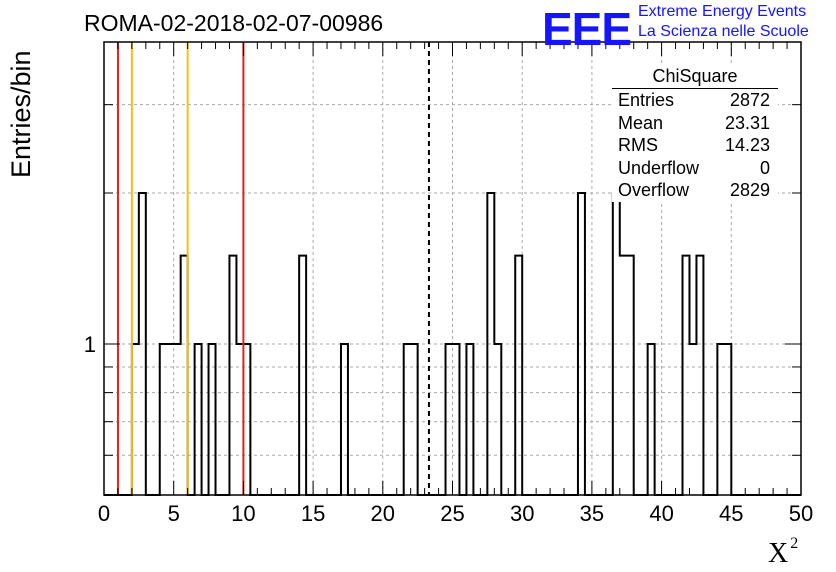  What do you see at coordinates (522, 513) in the screenshot?
I see `x-tick-label: 30` at bounding box center [522, 513].